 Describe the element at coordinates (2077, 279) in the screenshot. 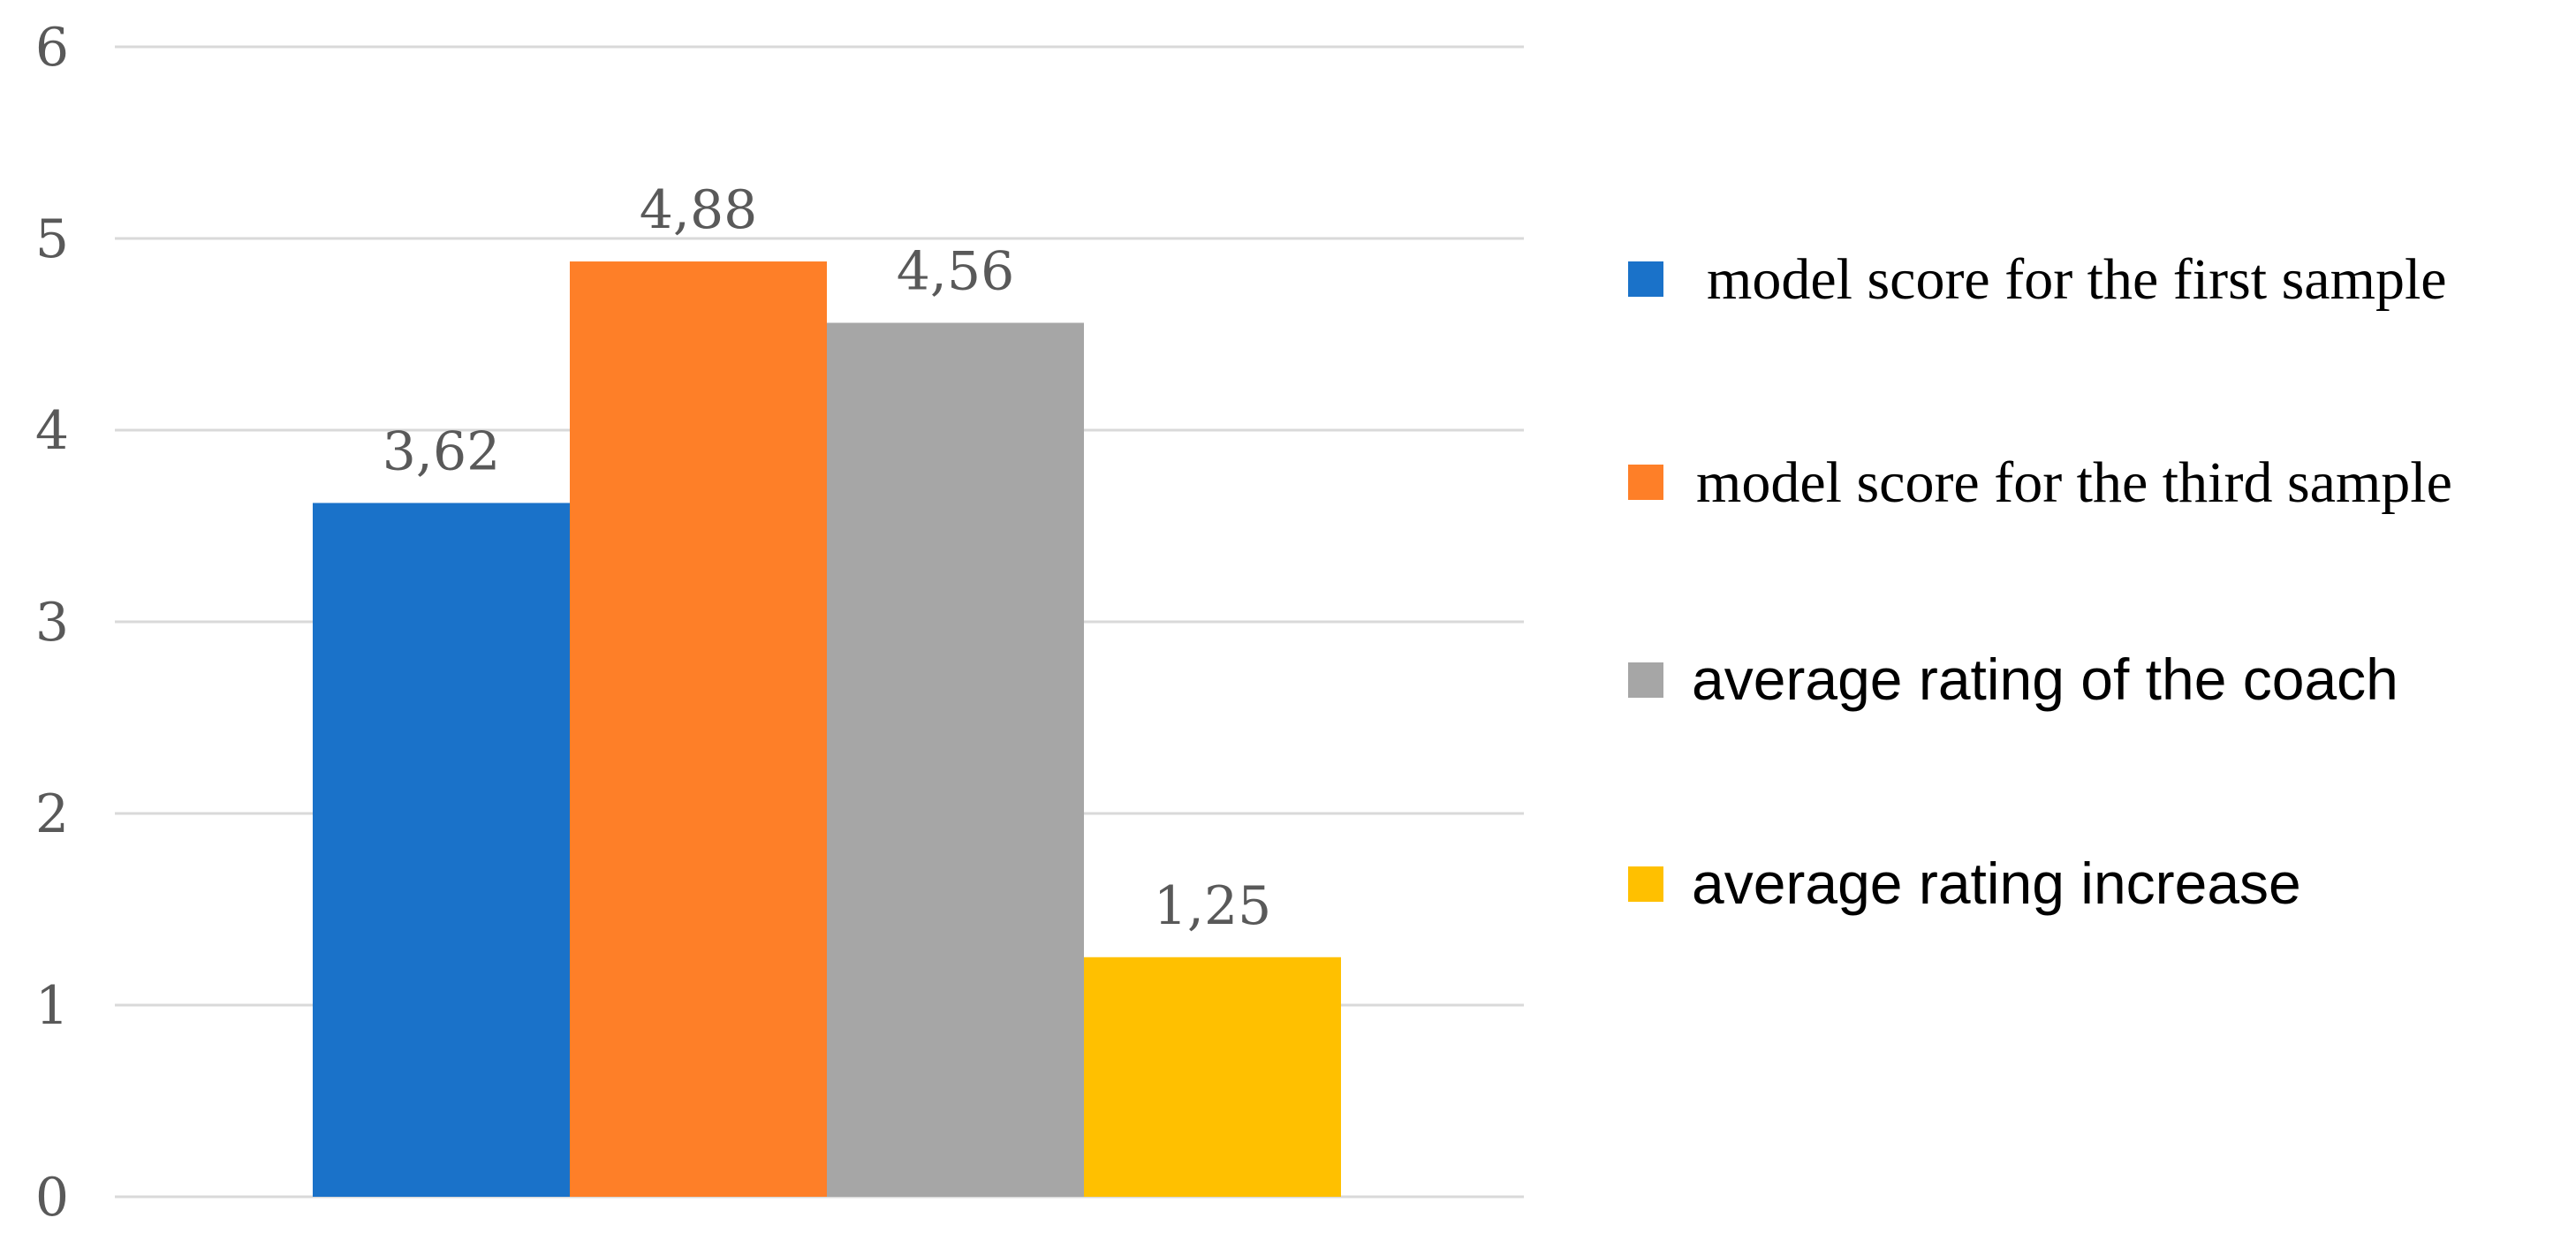

I see `legend-label-0: model score for the first sample` at that location.